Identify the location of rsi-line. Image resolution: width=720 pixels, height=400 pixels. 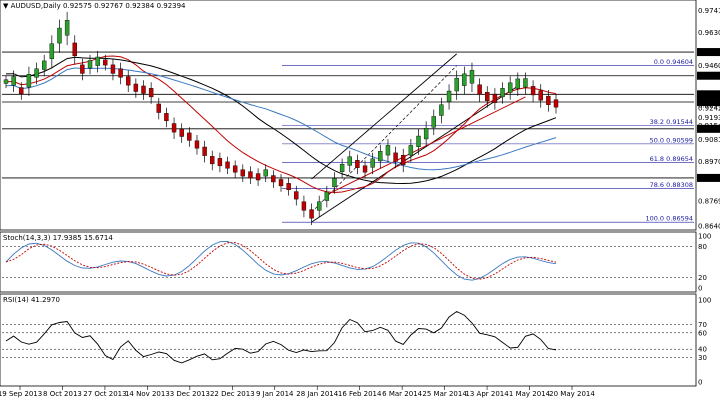
(281, 337).